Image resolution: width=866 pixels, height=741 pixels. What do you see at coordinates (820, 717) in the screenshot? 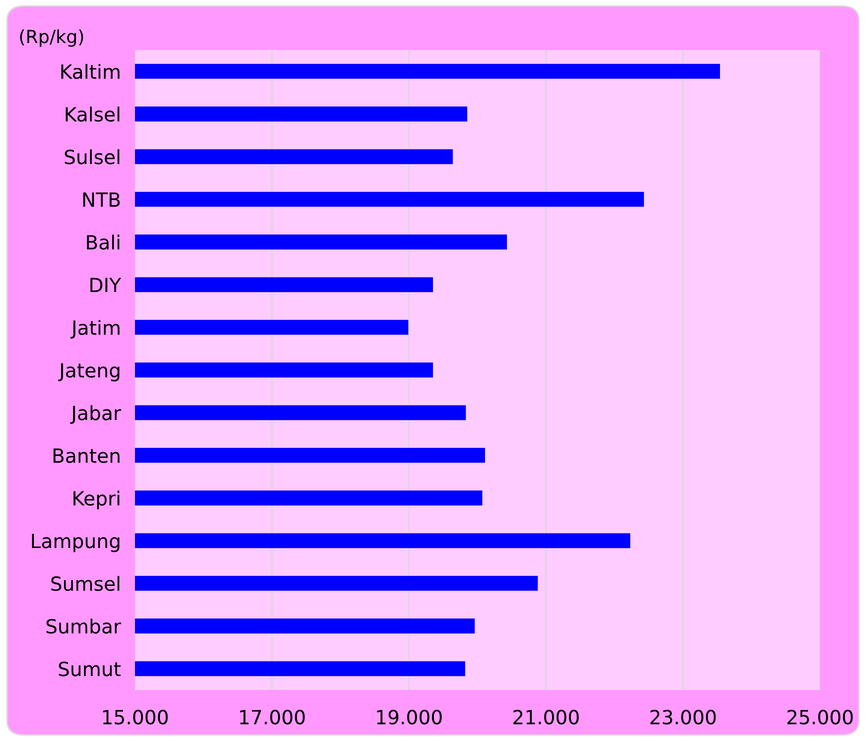
I see `x-tick-label: 25.000` at bounding box center [820, 717].